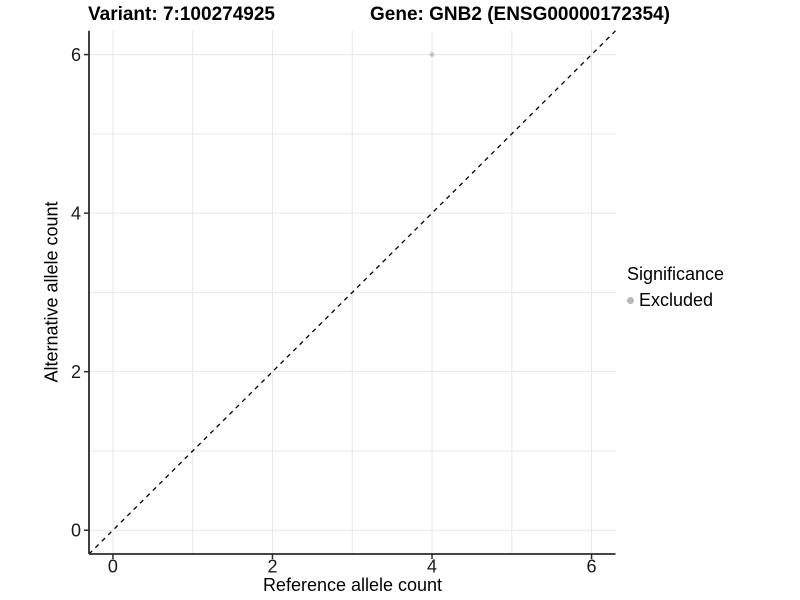 Image resolution: width=800 pixels, height=600 pixels. I want to click on legend: Significance Excluded, so click(675, 287).